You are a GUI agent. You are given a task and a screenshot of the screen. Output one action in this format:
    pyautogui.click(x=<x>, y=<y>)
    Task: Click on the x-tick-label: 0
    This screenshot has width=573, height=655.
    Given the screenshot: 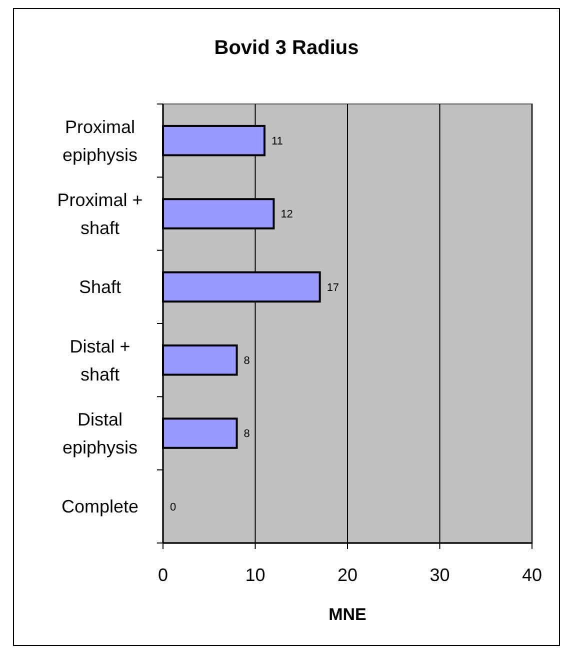 What is the action you would take?
    pyautogui.click(x=163, y=574)
    